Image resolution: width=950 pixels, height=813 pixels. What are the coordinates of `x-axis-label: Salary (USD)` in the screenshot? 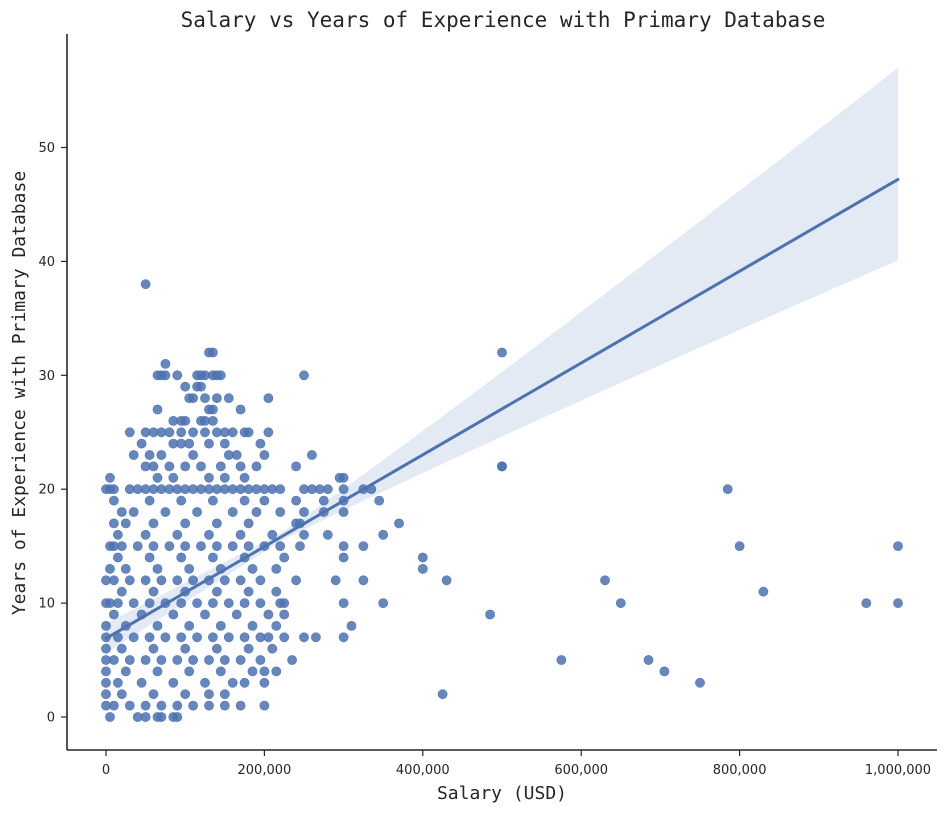 It's located at (502, 793).